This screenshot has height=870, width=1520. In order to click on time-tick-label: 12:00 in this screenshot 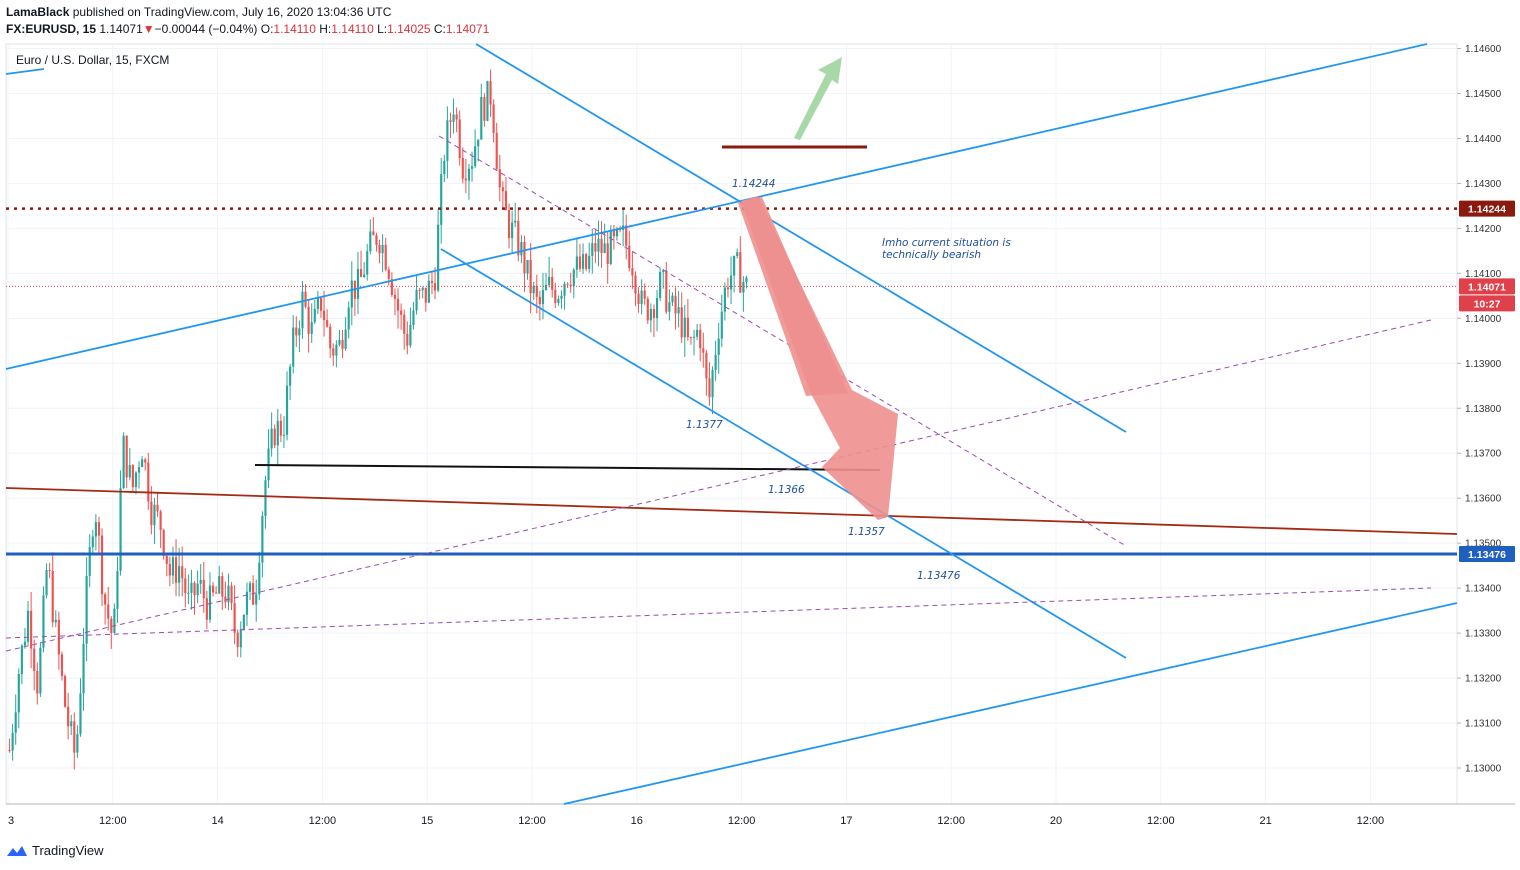, I will do `click(323, 821)`.